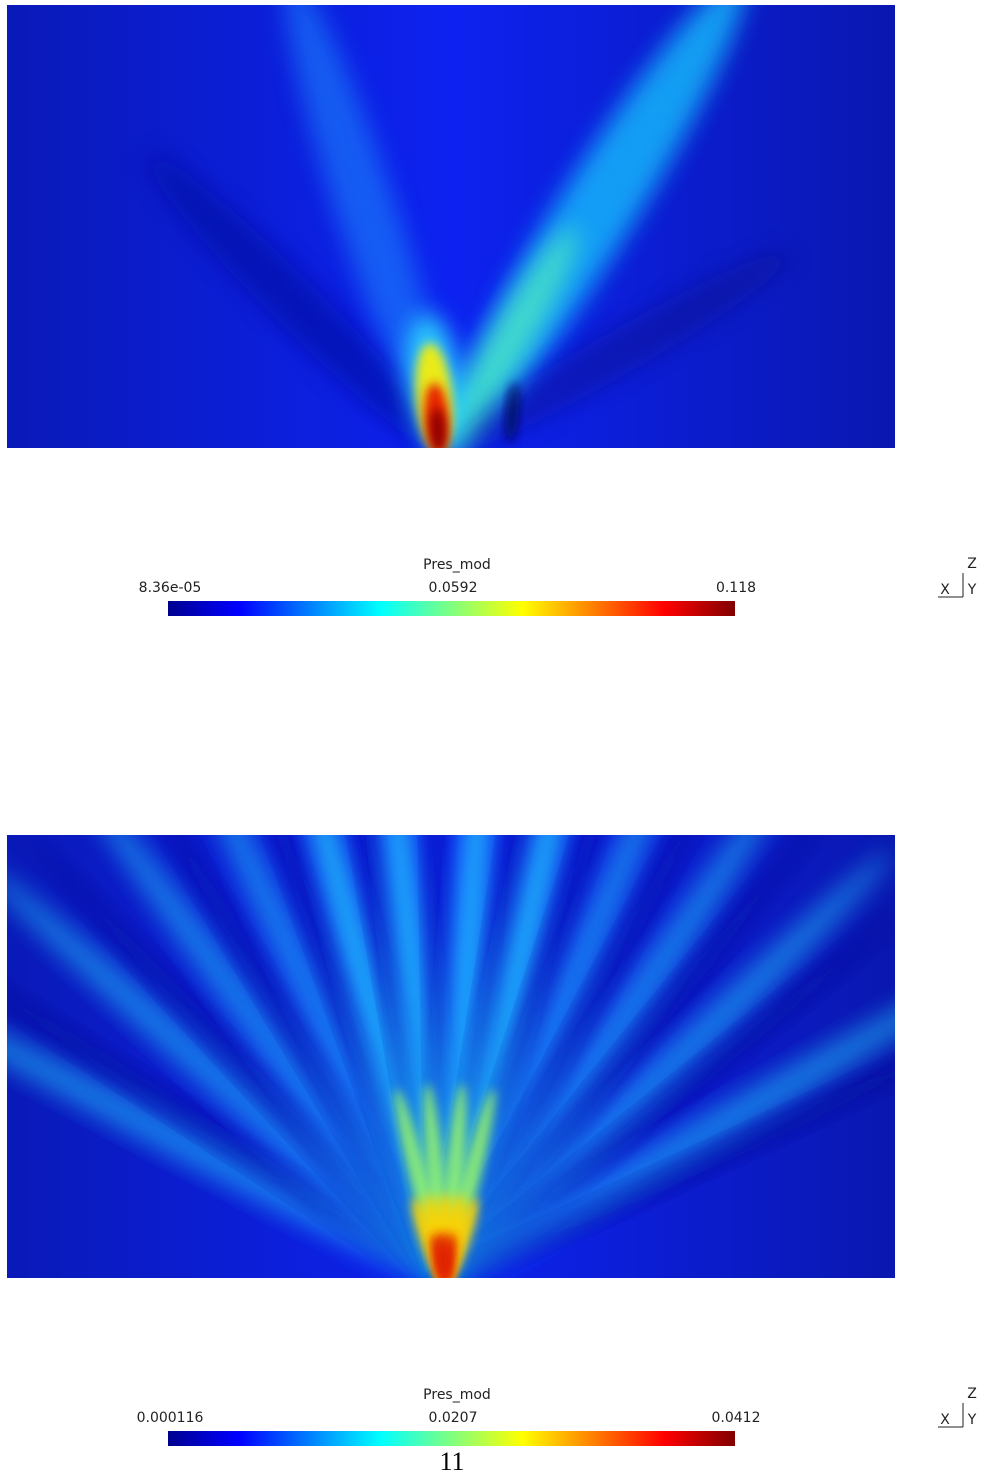  I want to click on colorbar-label: 0.0412, so click(736, 1418).